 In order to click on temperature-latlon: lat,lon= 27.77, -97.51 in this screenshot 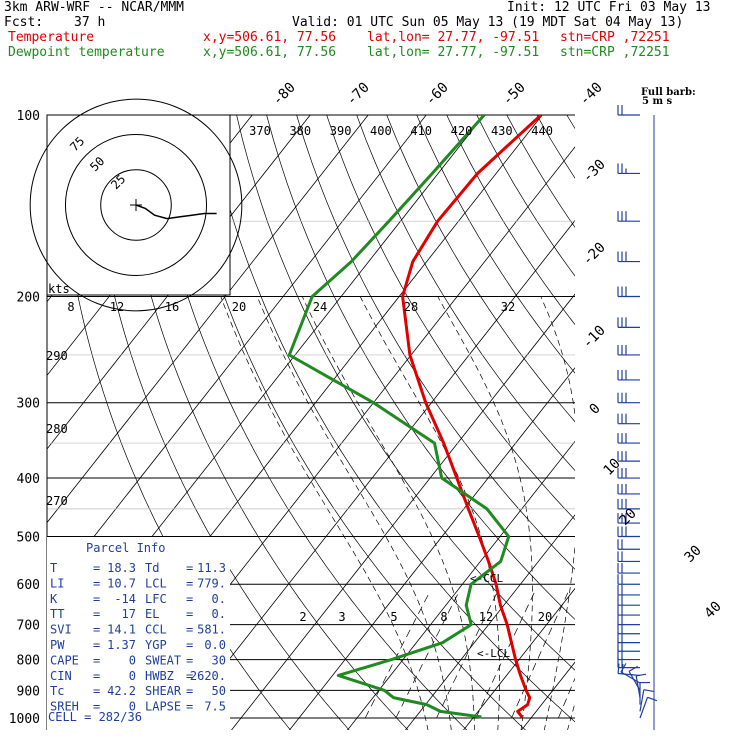, I will do `click(453, 37)`.